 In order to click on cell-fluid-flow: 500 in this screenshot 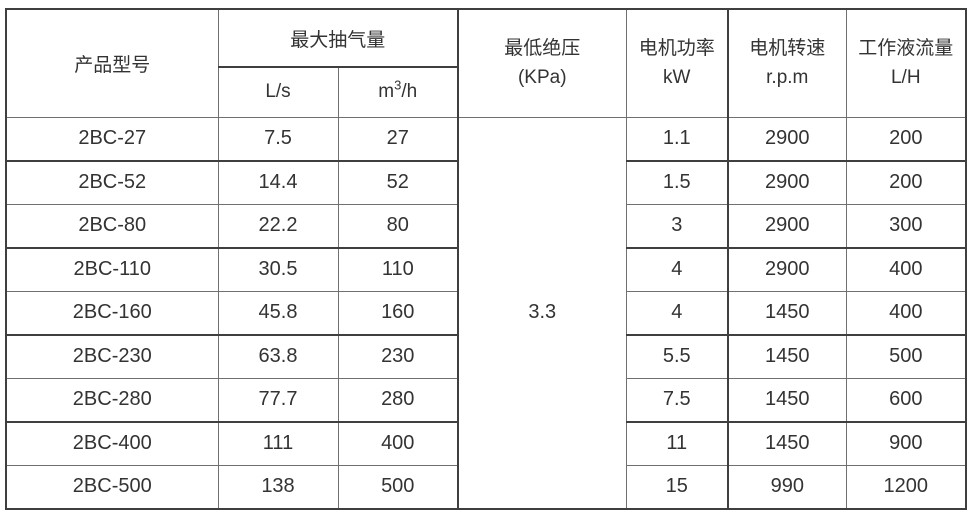, I will do `click(906, 356)`.